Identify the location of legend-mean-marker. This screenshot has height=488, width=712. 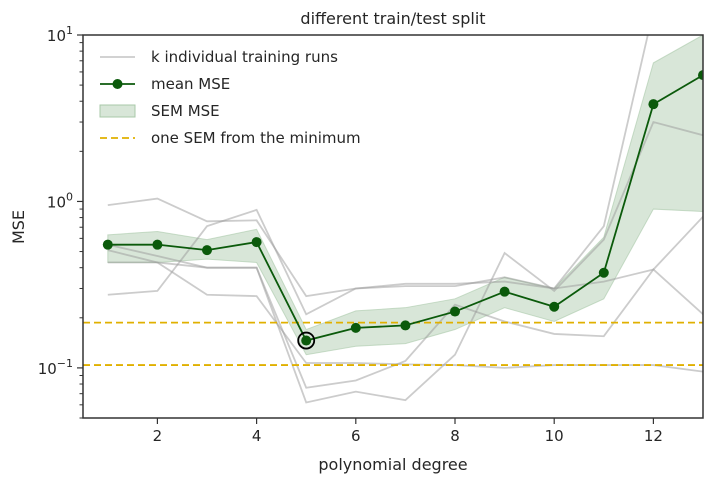
(117, 84).